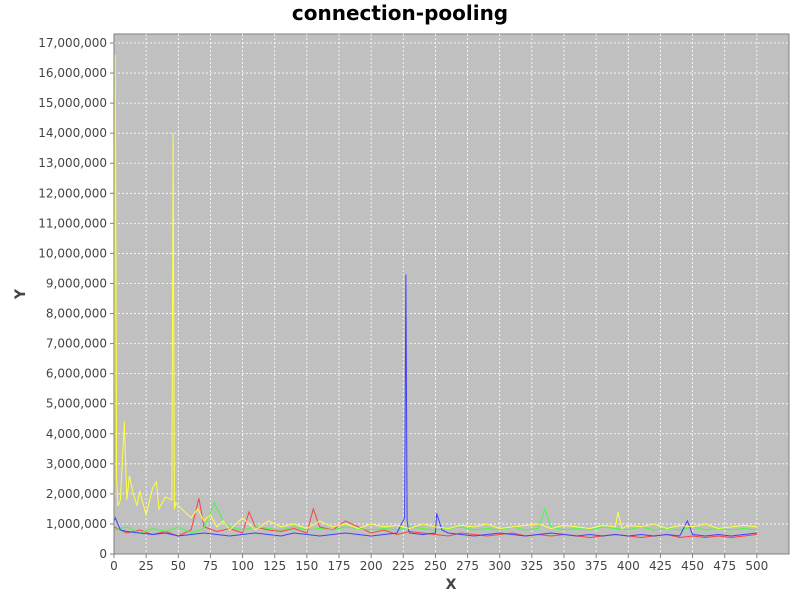  I want to click on y-tick-label: 3,000,000, so click(76, 464).